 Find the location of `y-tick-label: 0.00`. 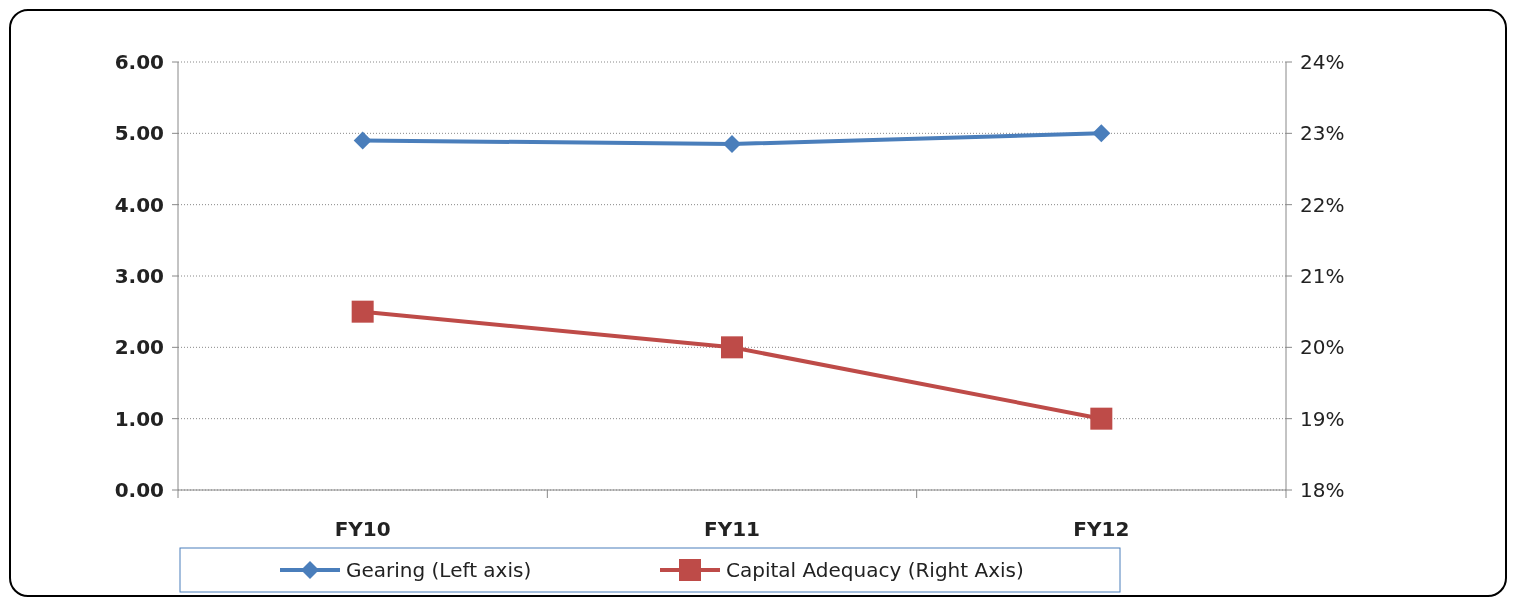

y-tick-label: 0.00 is located at coordinates (139, 490).